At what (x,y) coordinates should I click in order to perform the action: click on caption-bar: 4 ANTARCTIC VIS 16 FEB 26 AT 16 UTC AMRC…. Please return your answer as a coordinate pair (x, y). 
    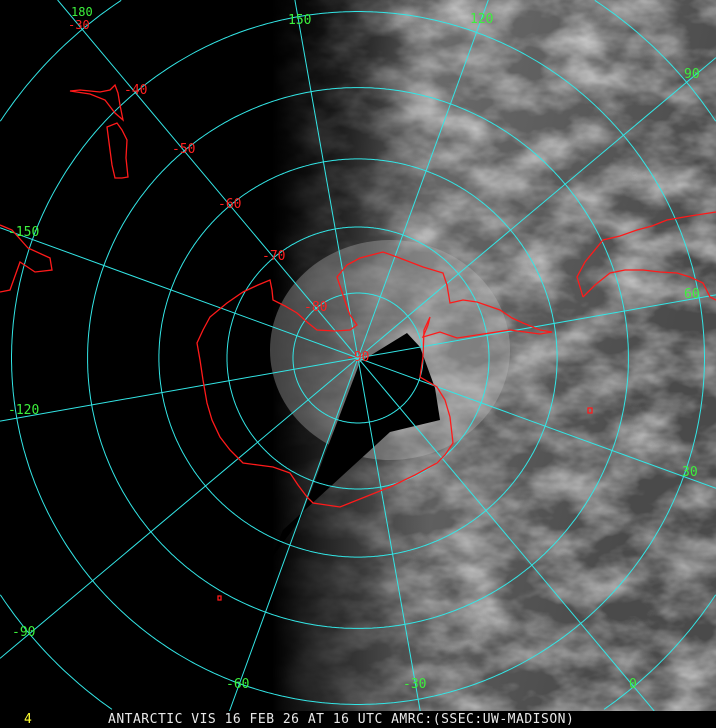
    Looking at the image, I should click on (358, 719).